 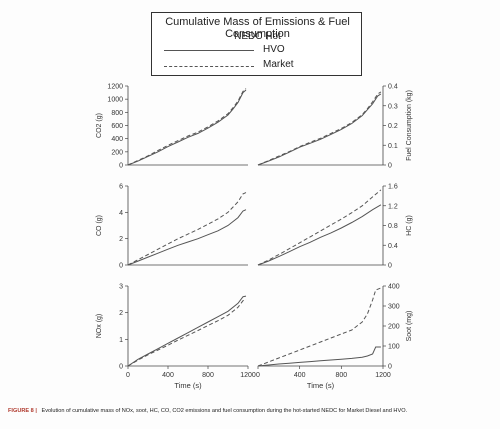 I want to click on y-tick-label: 0.8, so click(x=393, y=226).